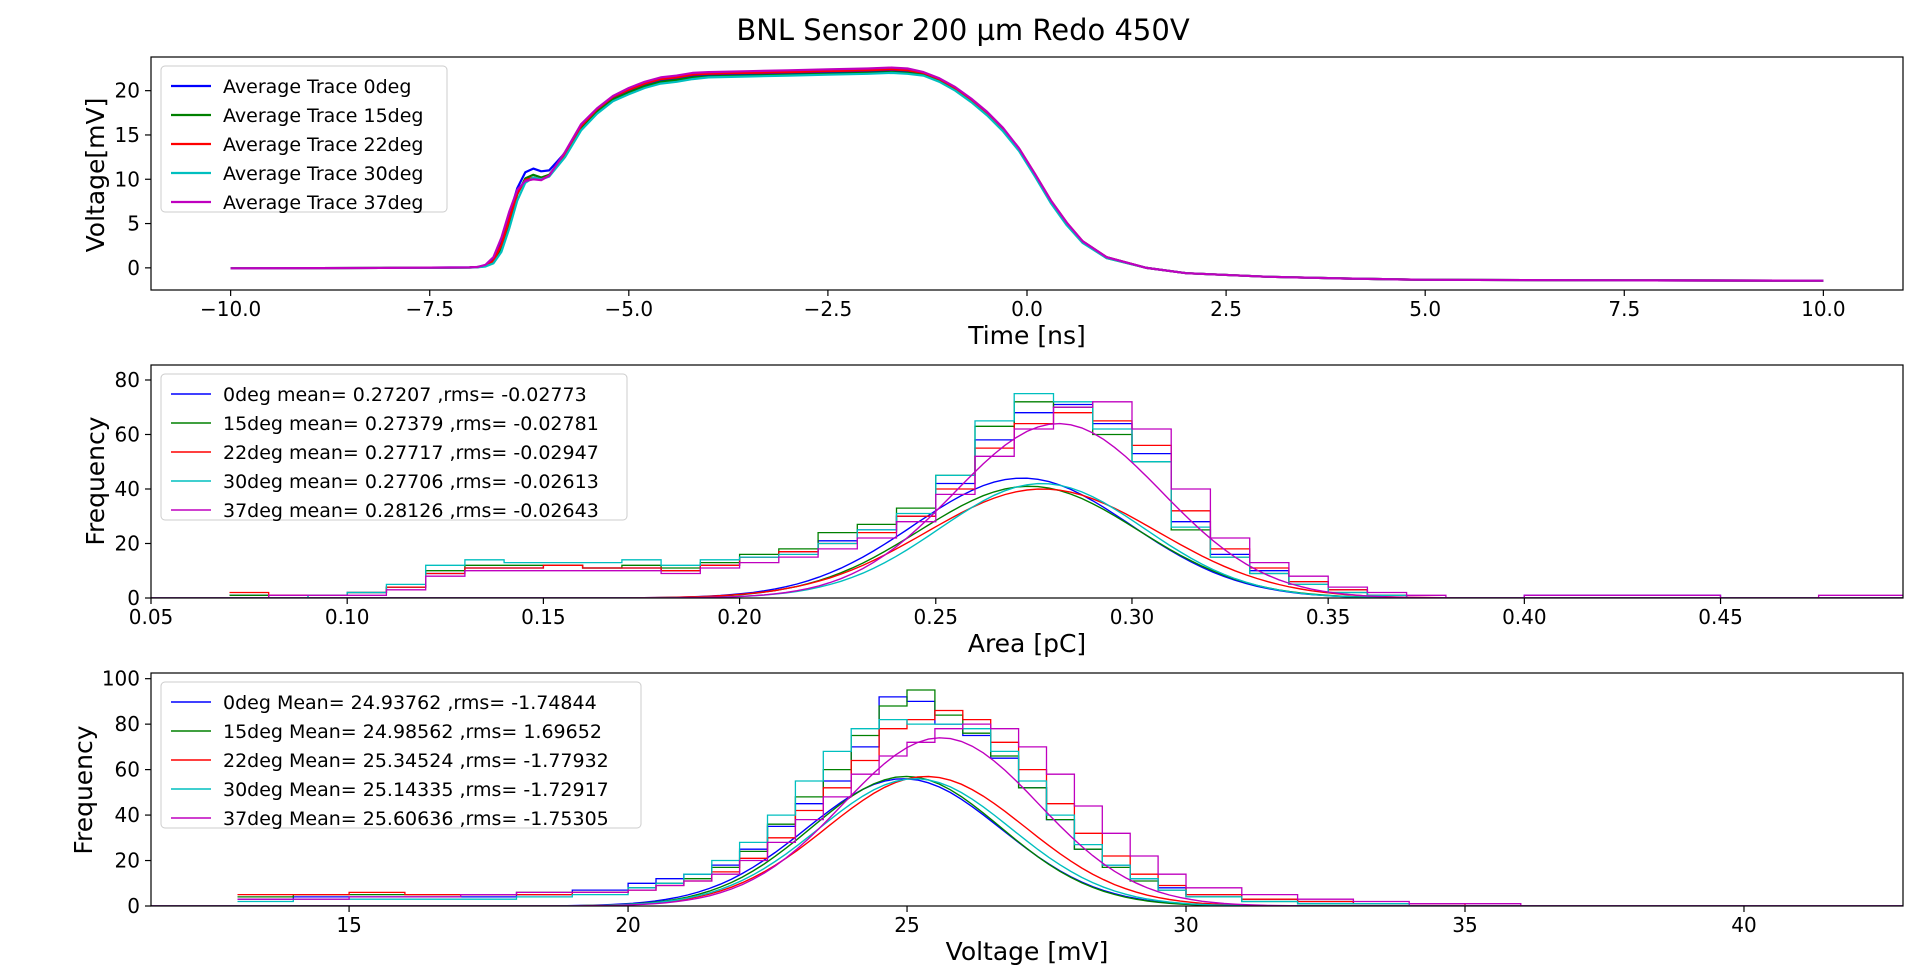  Describe the element at coordinates (629, 309) in the screenshot. I see `x-tick-label: −5.0` at that location.